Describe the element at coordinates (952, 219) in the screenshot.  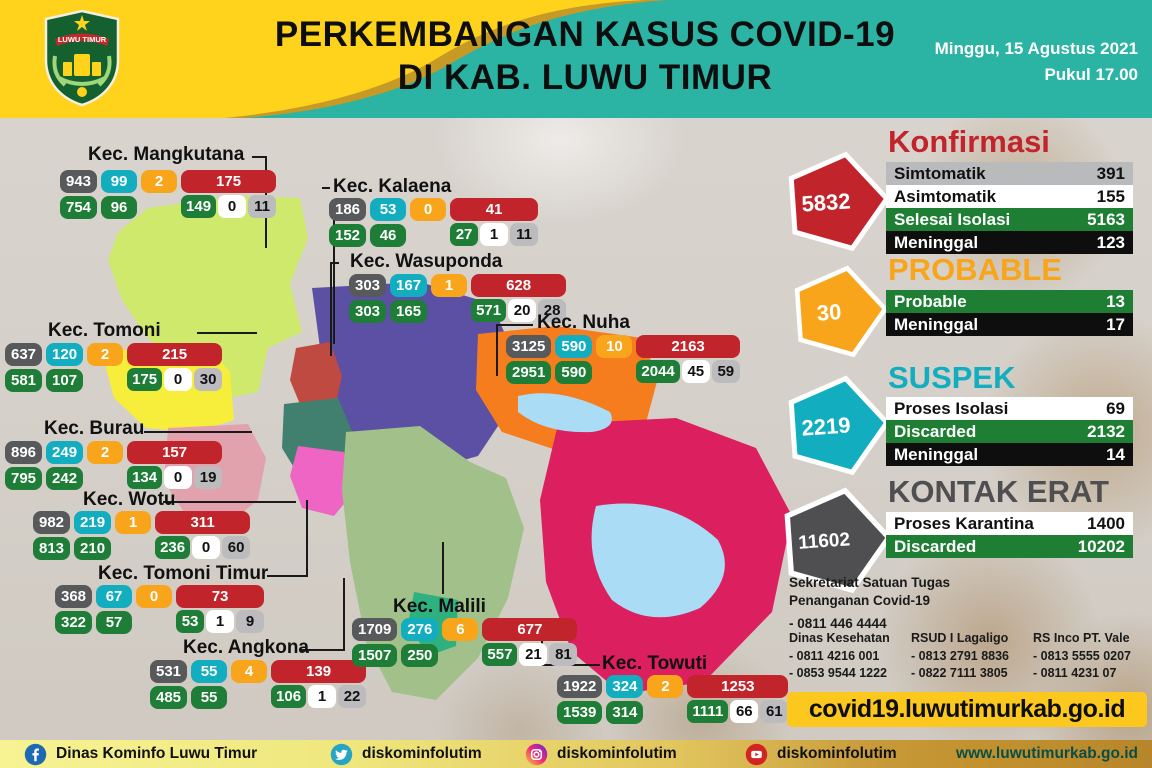
I see `panel-row-label: Selesai Isolasi` at that location.